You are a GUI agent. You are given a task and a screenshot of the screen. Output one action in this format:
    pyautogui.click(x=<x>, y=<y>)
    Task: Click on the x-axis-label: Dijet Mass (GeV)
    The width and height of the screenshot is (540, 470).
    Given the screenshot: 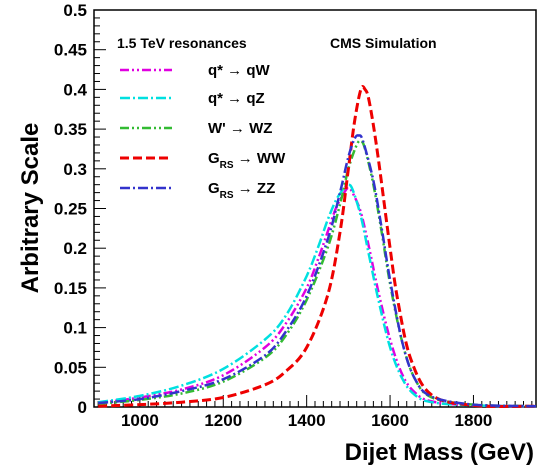 What is the action you would take?
    pyautogui.click(x=439, y=452)
    